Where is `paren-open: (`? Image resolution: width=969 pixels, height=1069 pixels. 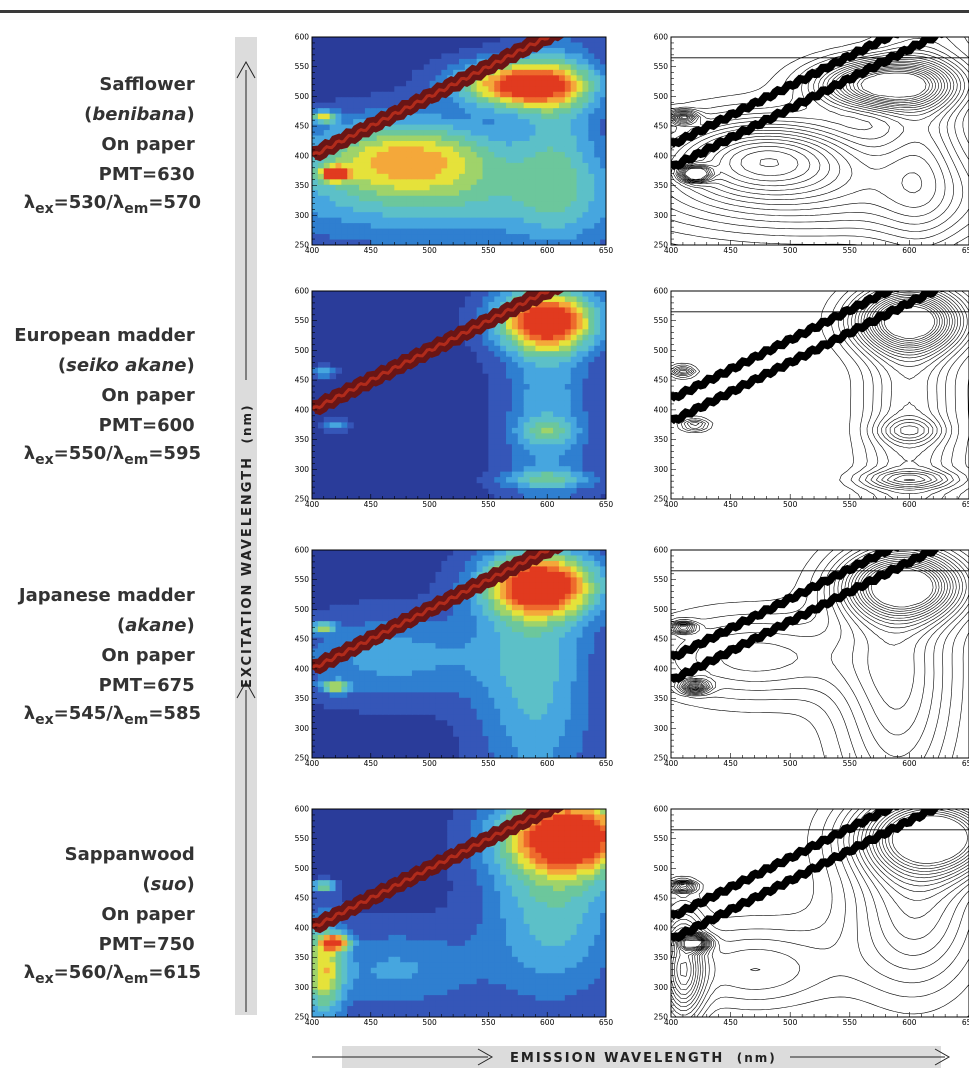
paren-open: ( is located at coordinates (62, 365).